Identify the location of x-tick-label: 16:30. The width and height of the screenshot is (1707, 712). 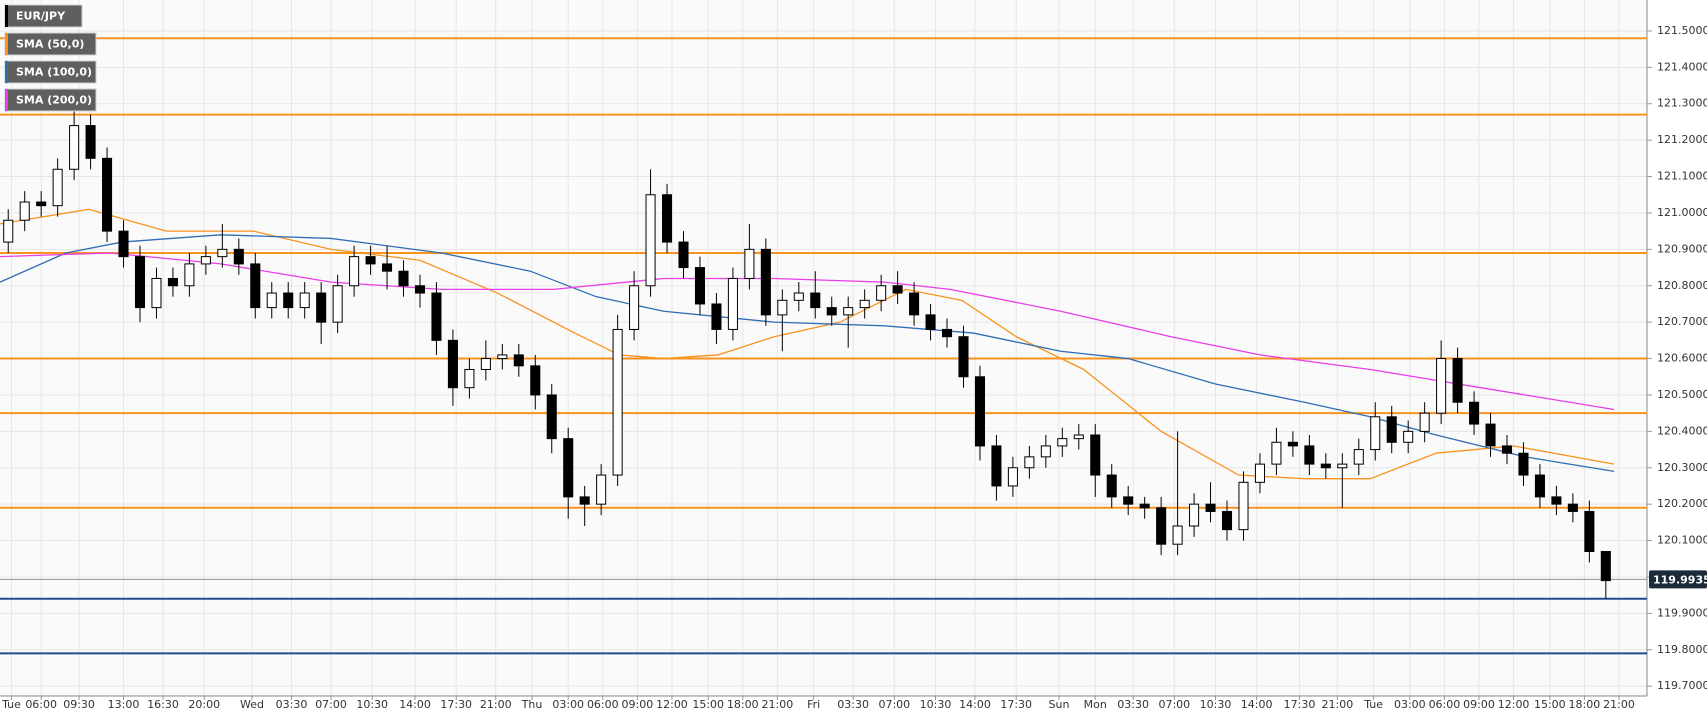
(163, 704).